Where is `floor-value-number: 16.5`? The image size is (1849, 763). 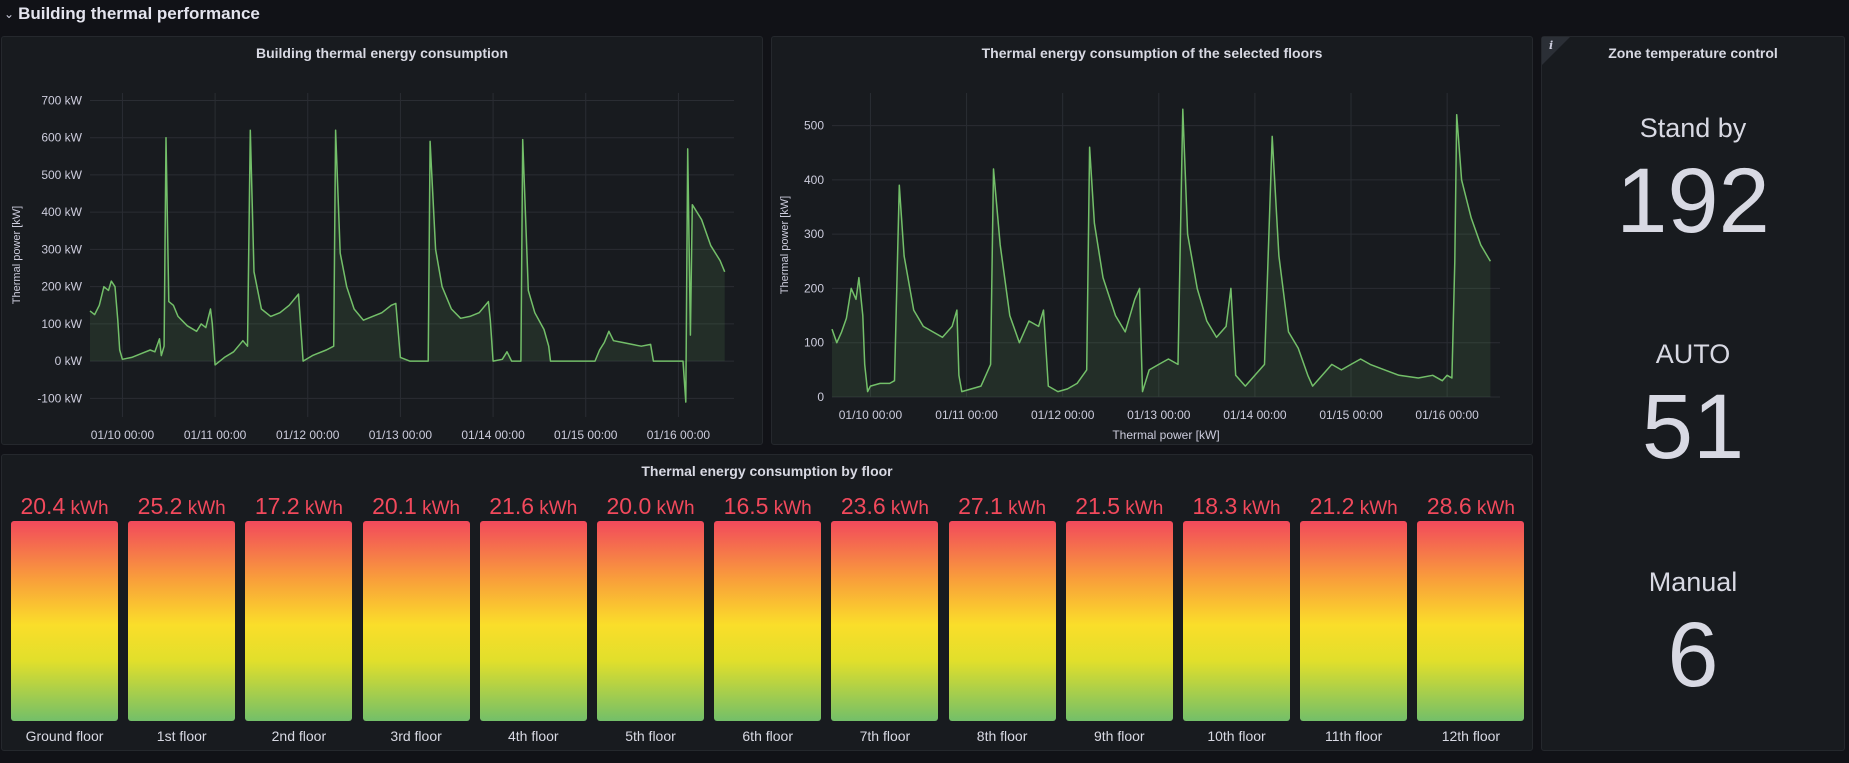 floor-value-number: 16.5 is located at coordinates (746, 506).